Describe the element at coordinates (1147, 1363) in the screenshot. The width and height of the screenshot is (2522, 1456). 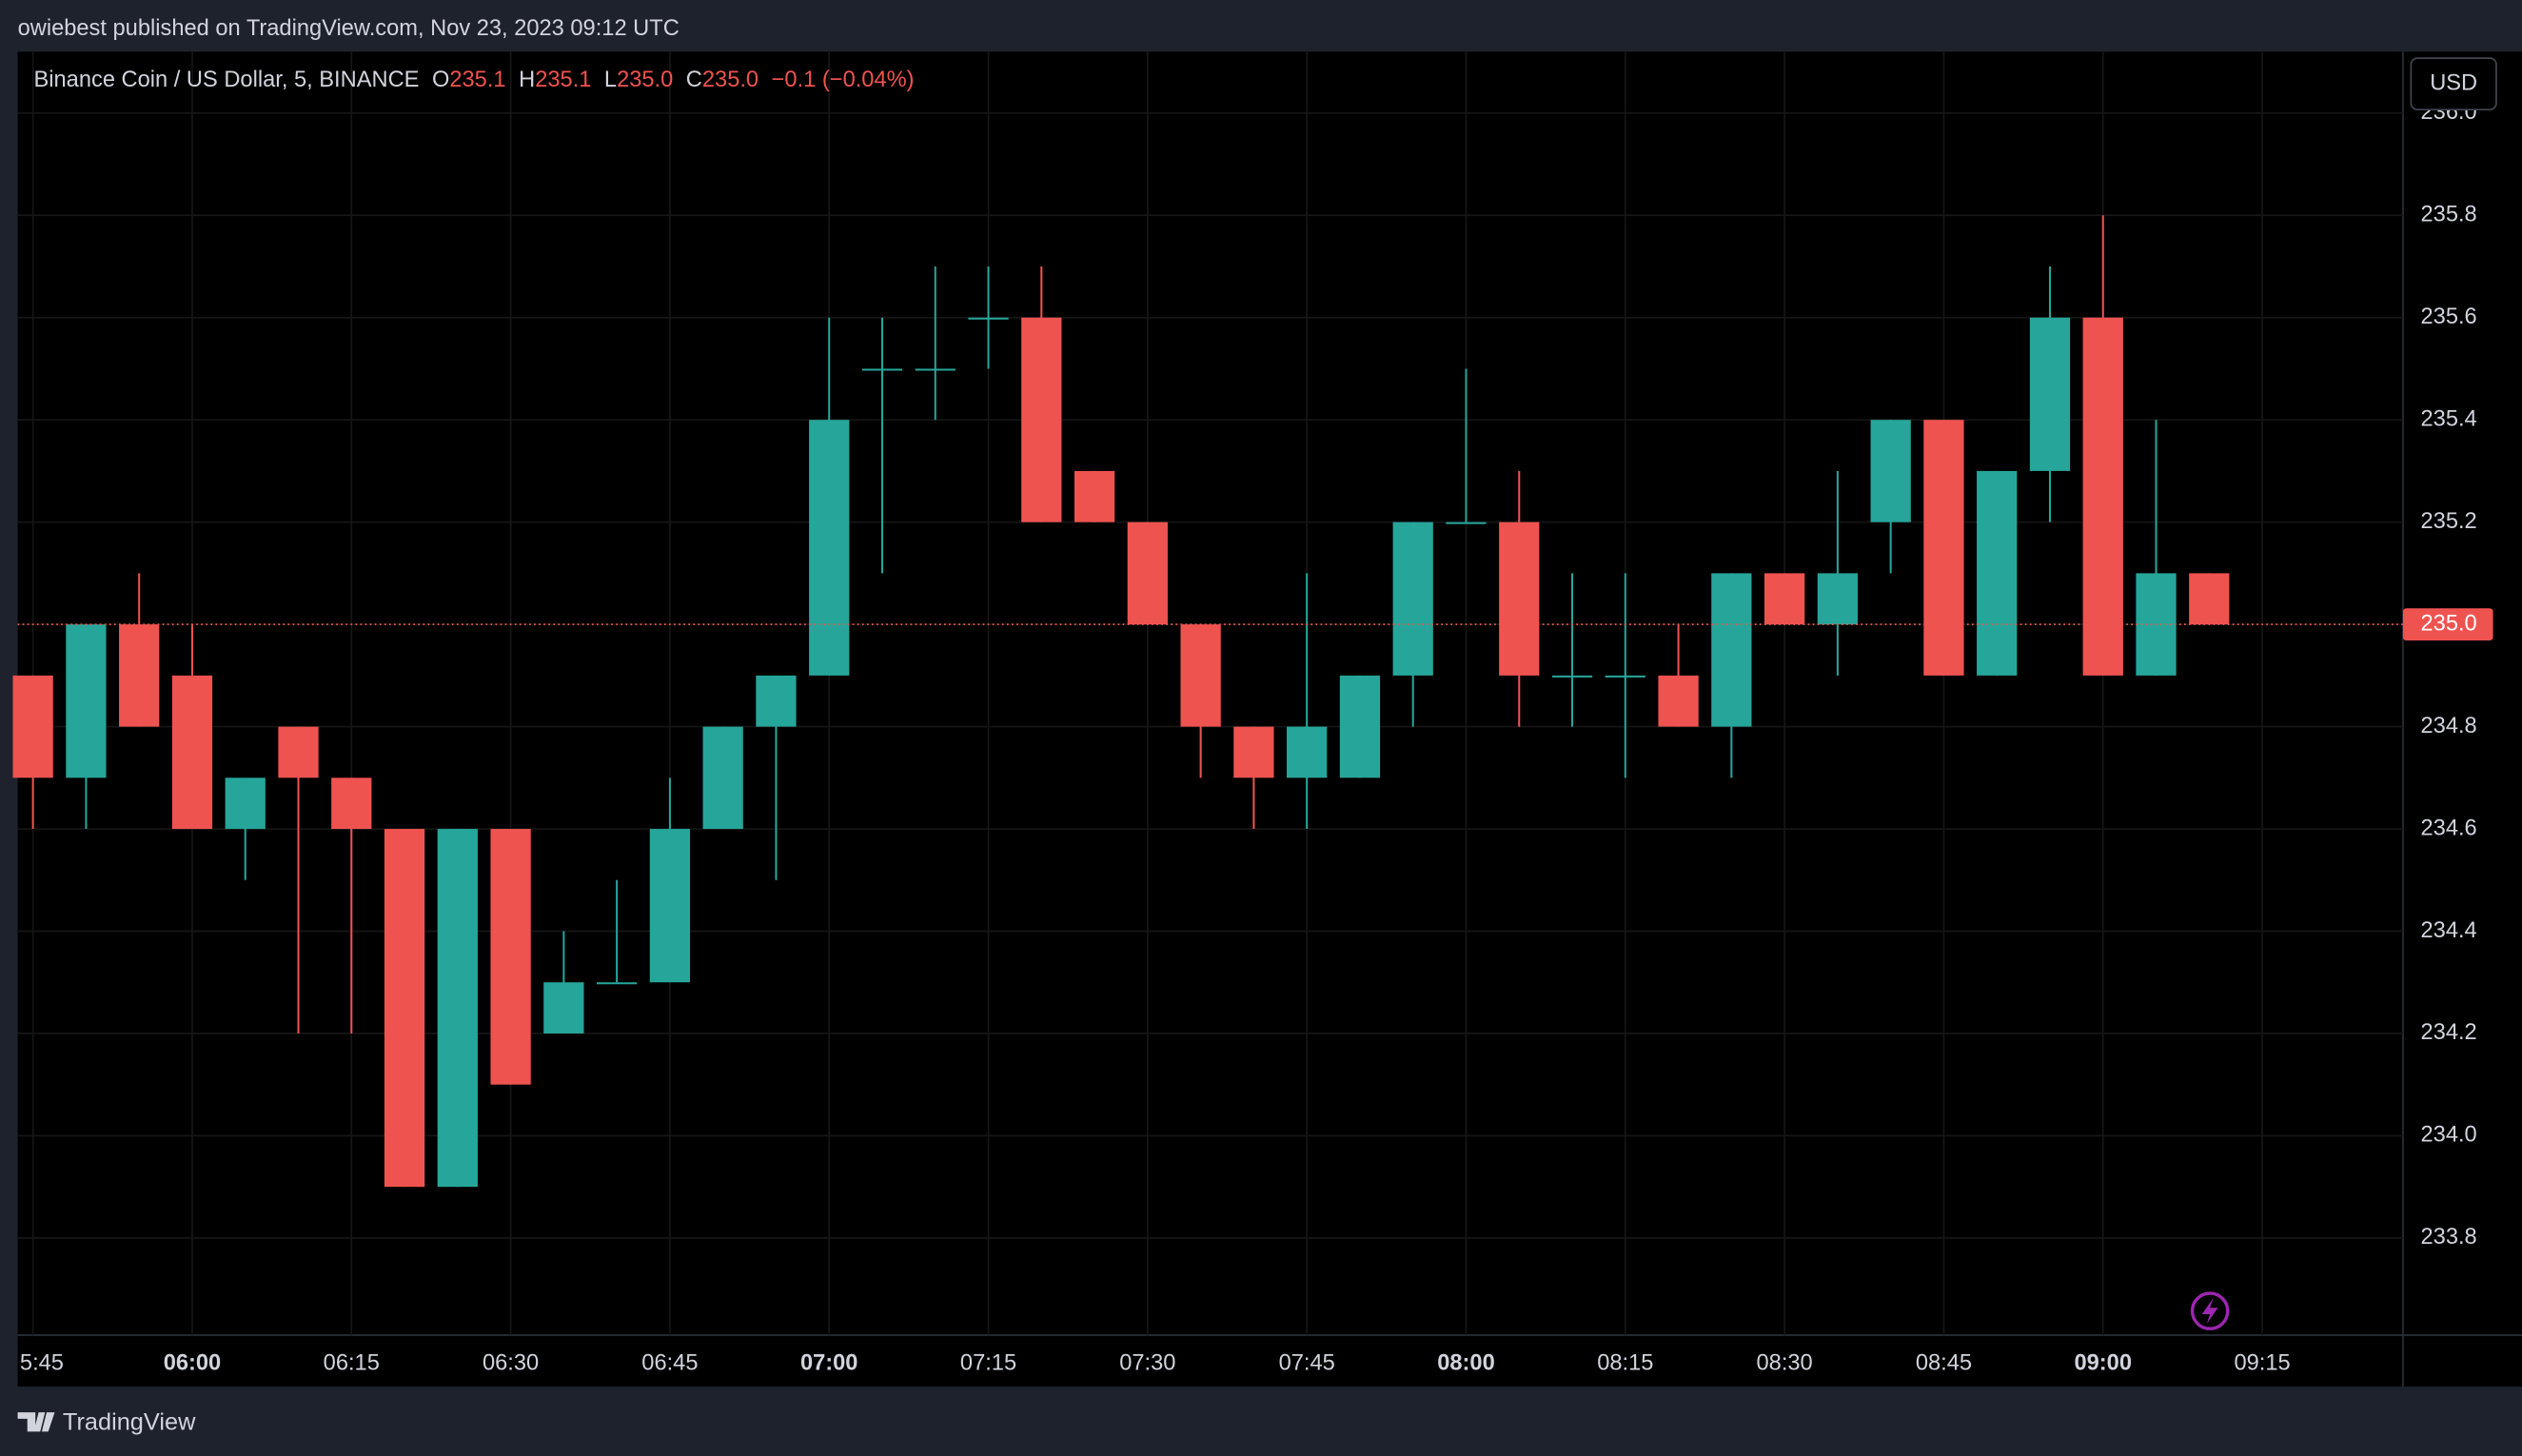
I see `x-tick-label: 07:30` at that location.